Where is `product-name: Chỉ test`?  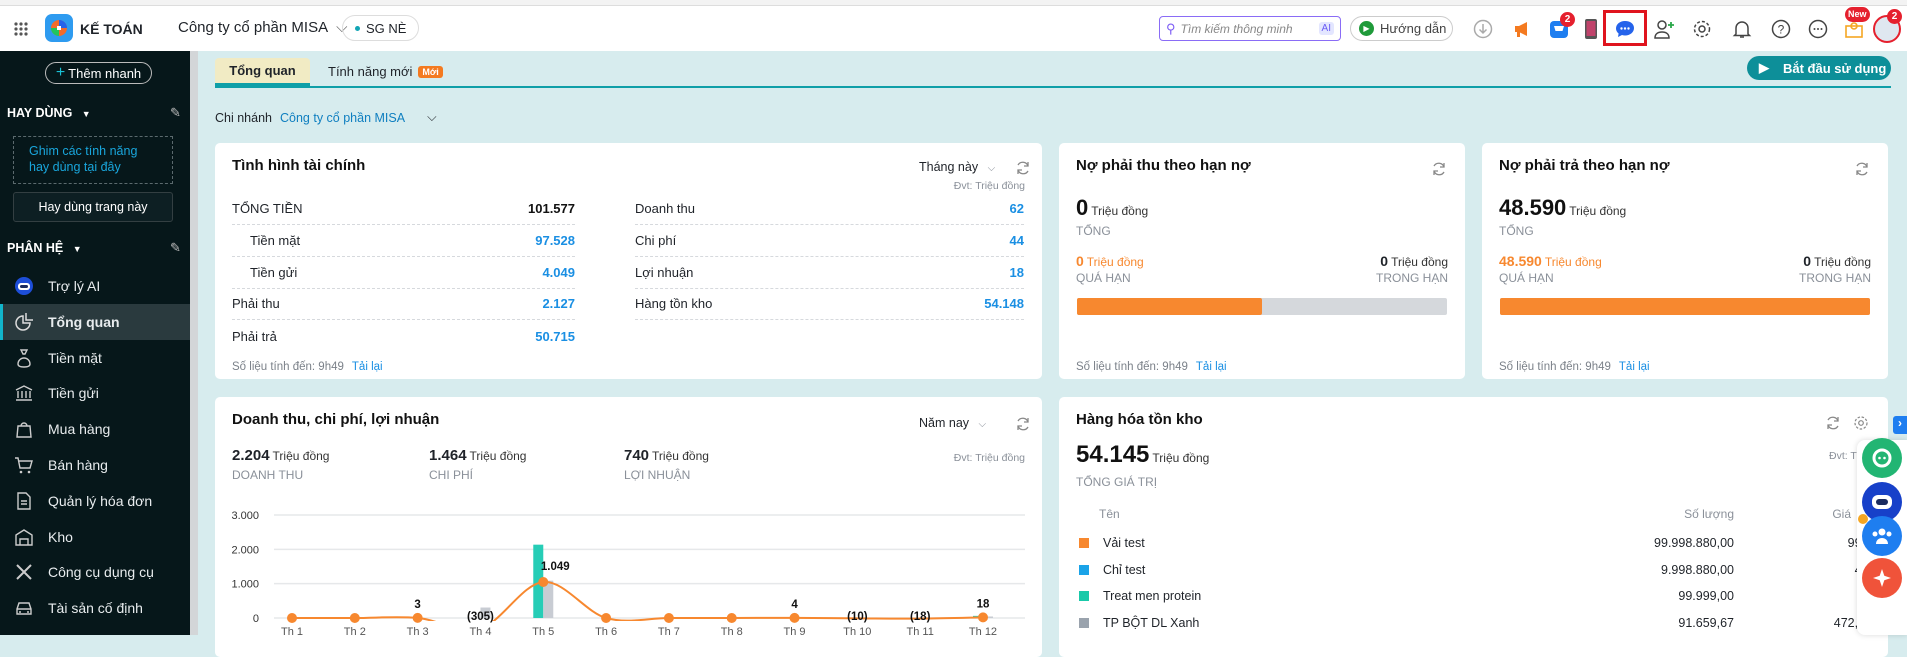
product-name: Chỉ test is located at coordinates (1495, 570).